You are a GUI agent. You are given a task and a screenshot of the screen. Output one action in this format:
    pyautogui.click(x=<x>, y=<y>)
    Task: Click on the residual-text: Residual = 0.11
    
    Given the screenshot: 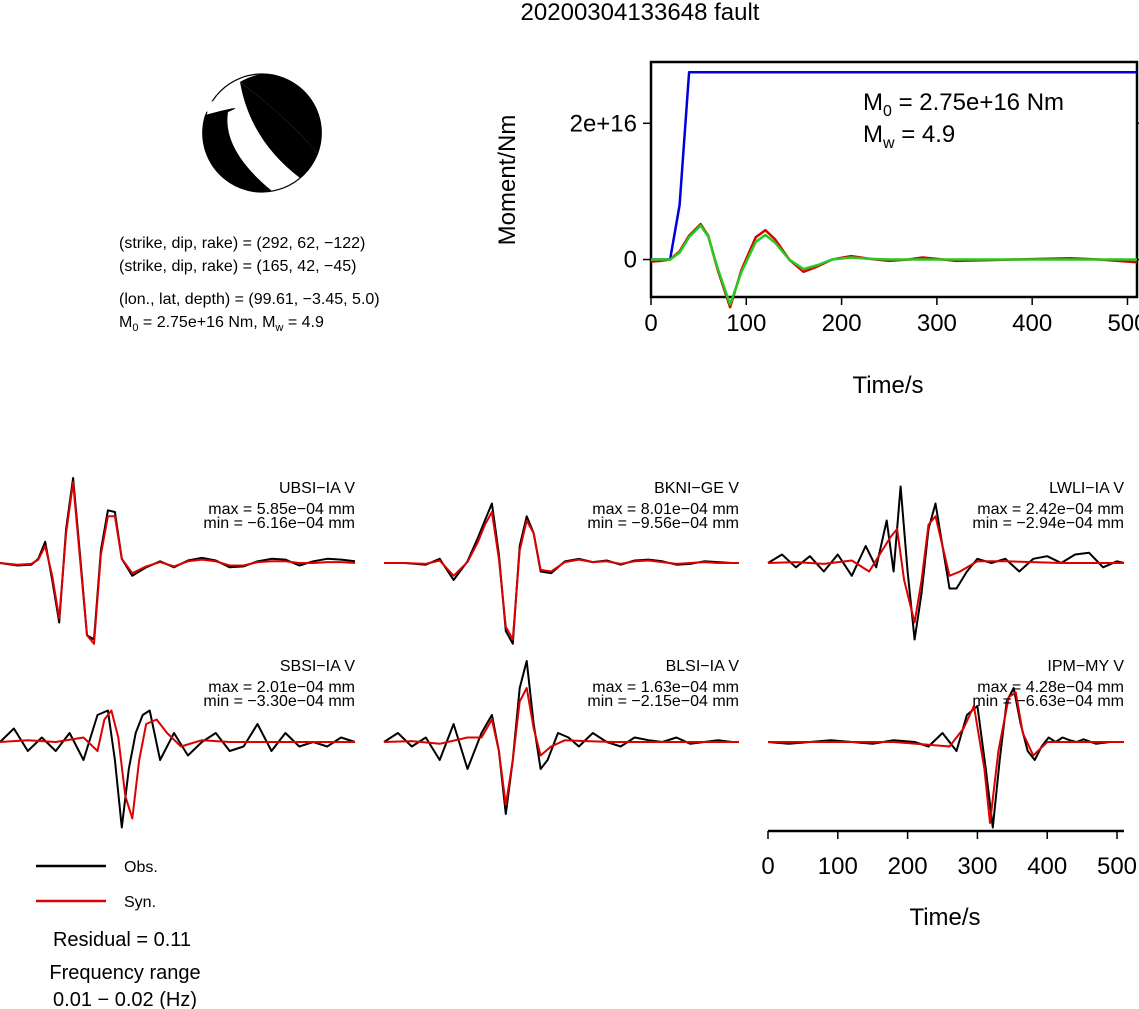 What is the action you would take?
    pyautogui.click(x=122, y=940)
    